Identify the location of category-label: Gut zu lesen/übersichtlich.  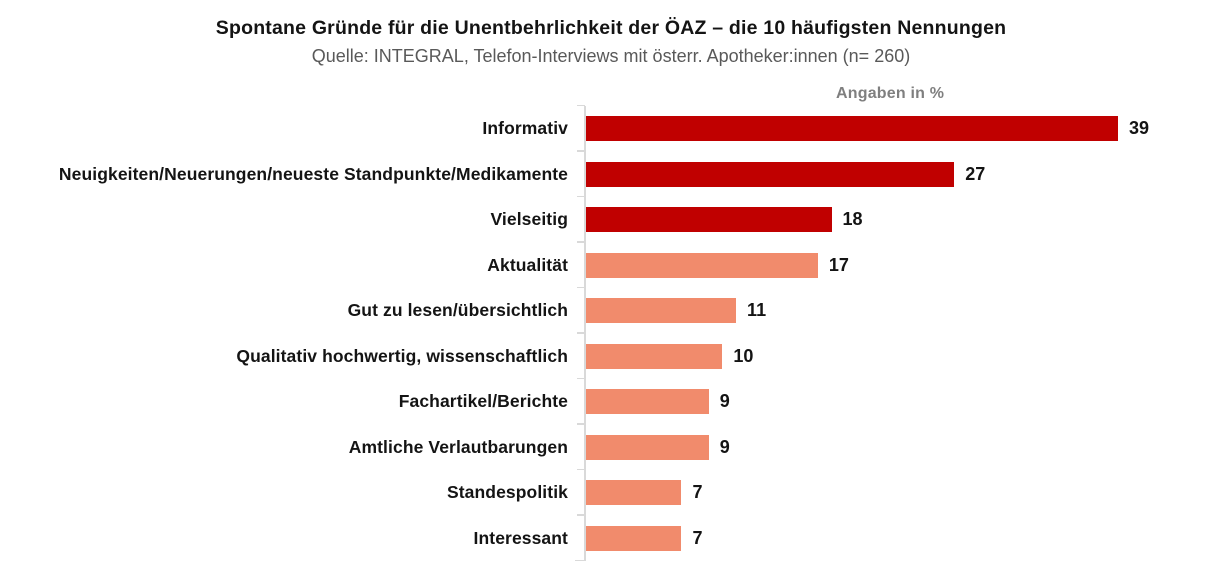
(457, 310).